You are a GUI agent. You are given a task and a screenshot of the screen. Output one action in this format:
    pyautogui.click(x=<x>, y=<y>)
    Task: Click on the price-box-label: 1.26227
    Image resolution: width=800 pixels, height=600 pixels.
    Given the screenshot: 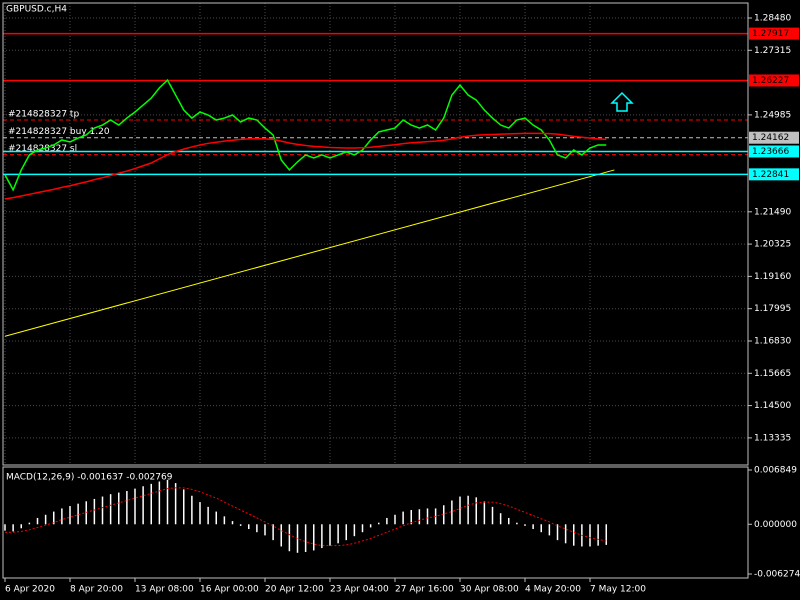 What is the action you would take?
    pyautogui.click(x=770, y=81)
    